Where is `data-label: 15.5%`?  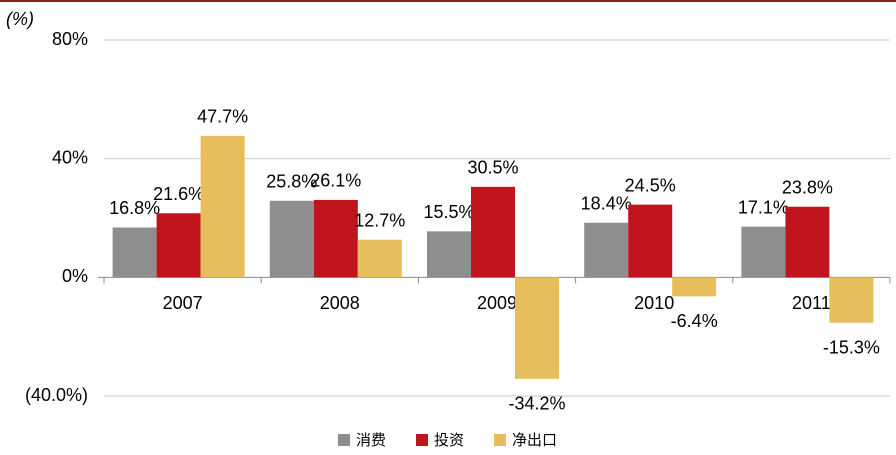 data-label: 15.5% is located at coordinates (448, 212).